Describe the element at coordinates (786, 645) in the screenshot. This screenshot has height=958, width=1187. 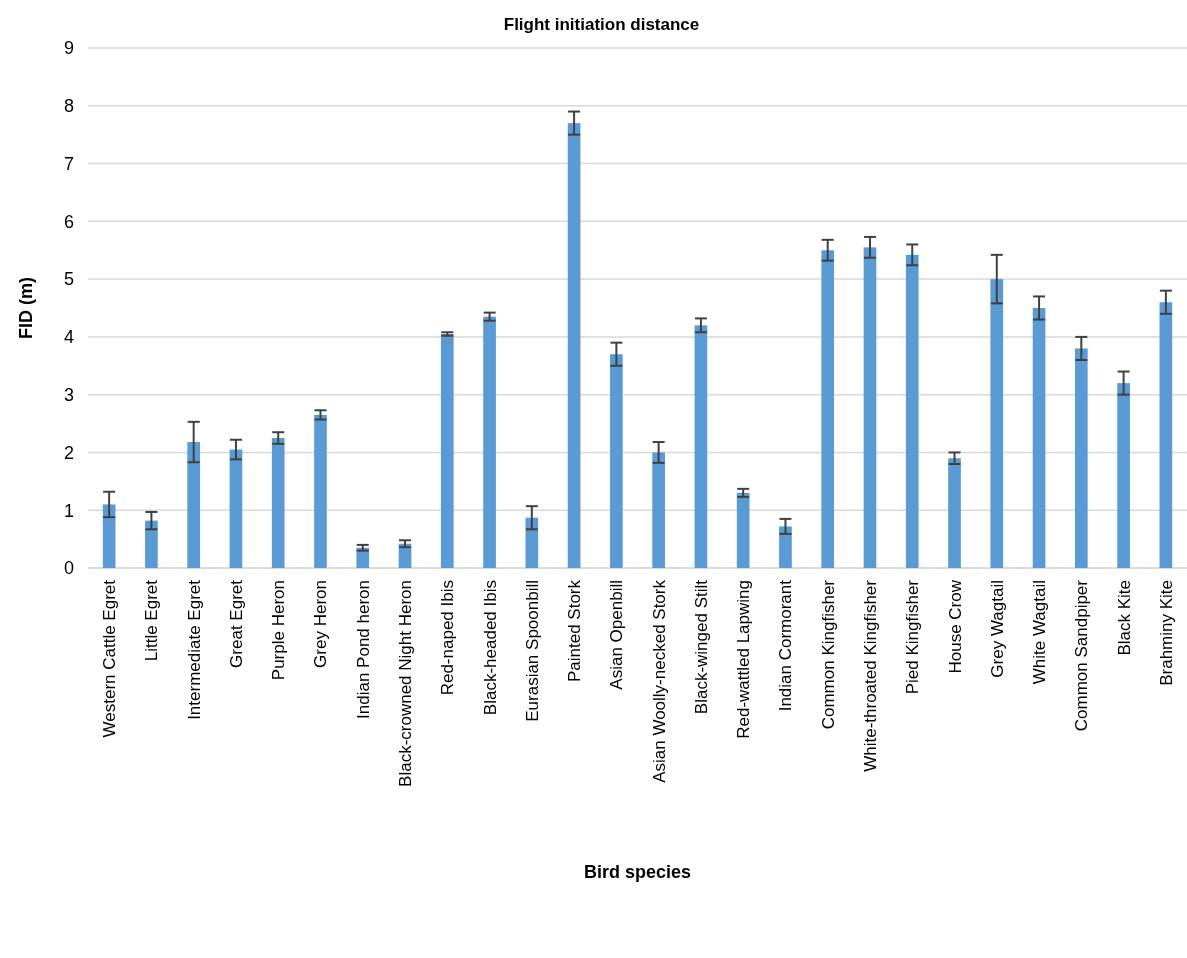
I see `x-tick-label: Indian Cormorant` at that location.